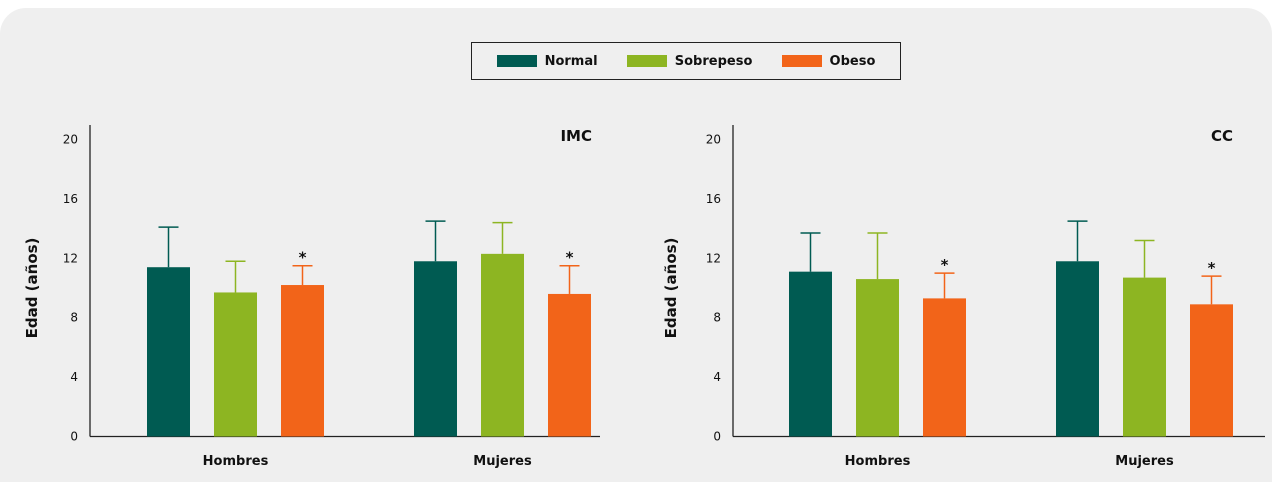  Describe the element at coordinates (646, 61) in the screenshot. I see `legend-swatch-sobrepeso` at that location.